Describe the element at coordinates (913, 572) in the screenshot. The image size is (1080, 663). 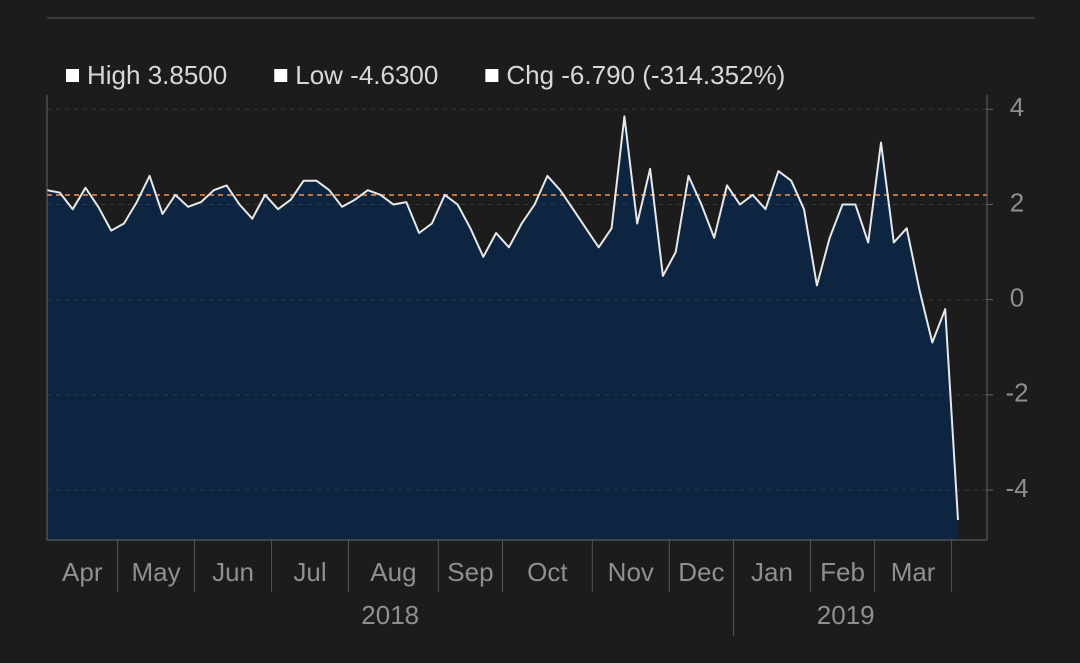
I see `x-tick-label: Mar` at that location.